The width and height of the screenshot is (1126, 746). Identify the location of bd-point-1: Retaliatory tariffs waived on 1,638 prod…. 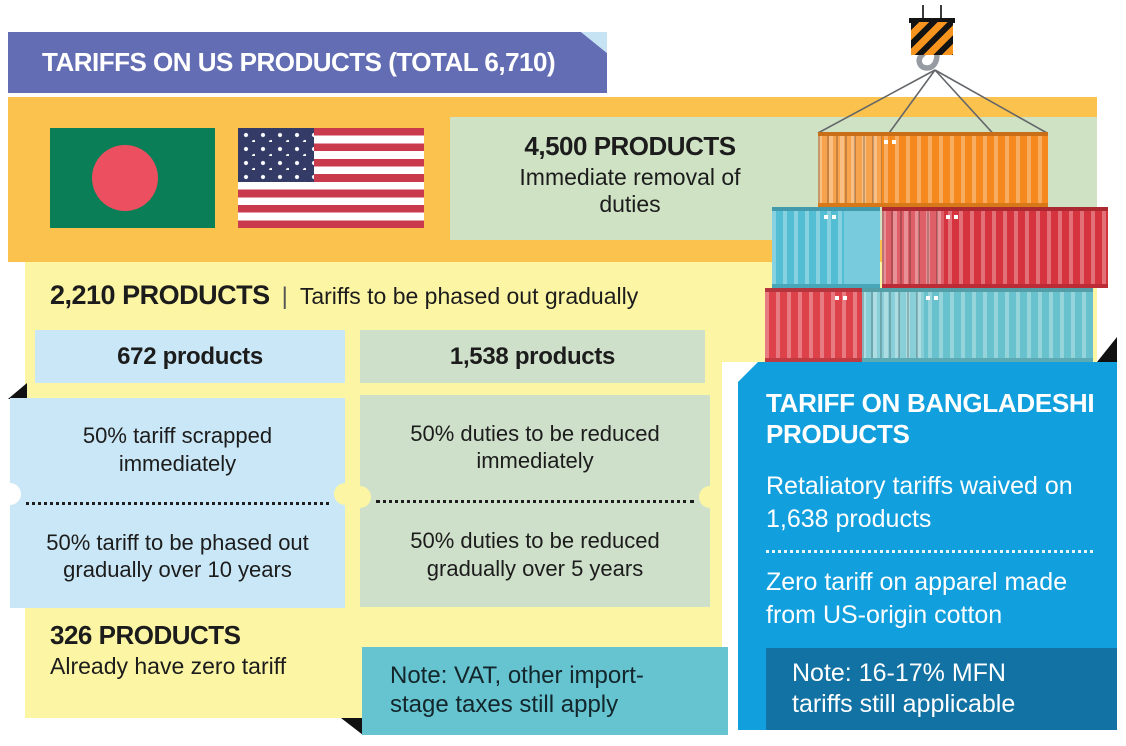
(919, 502).